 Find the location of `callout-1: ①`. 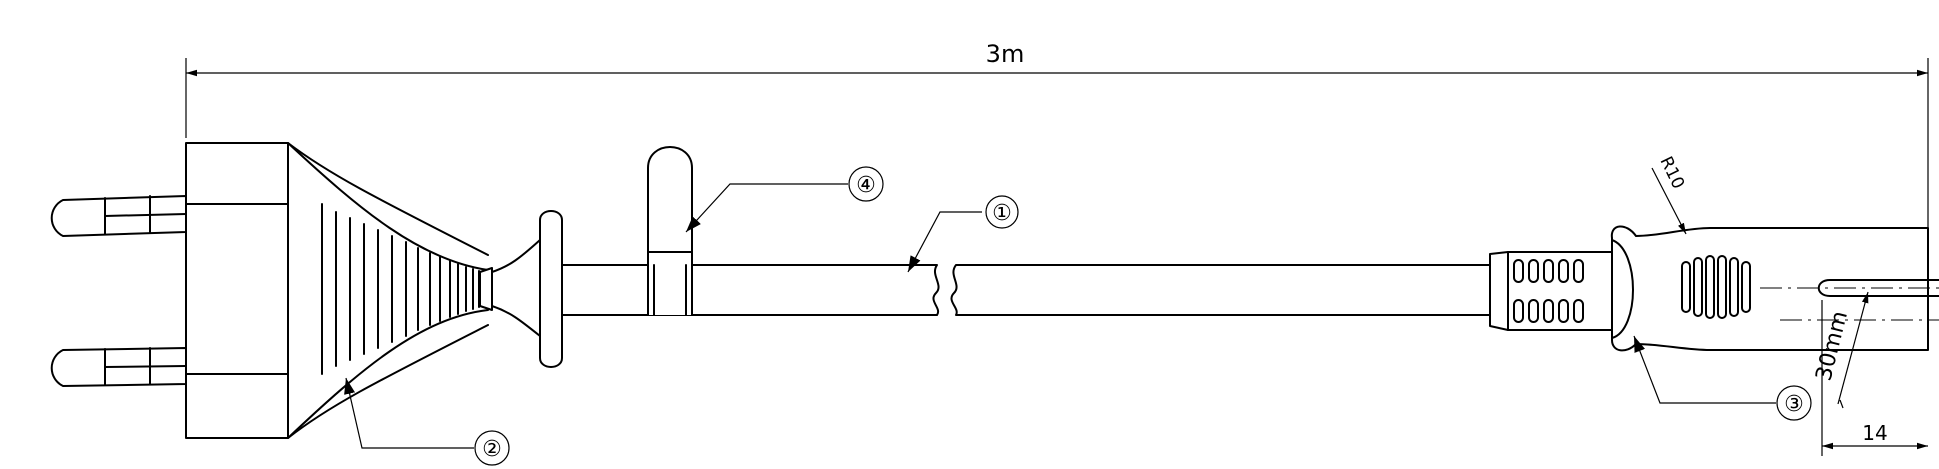

callout-1: ① is located at coordinates (963, 234).